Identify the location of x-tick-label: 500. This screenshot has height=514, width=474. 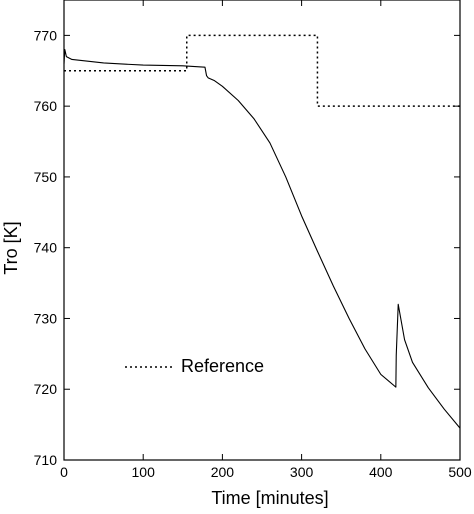
(460, 472).